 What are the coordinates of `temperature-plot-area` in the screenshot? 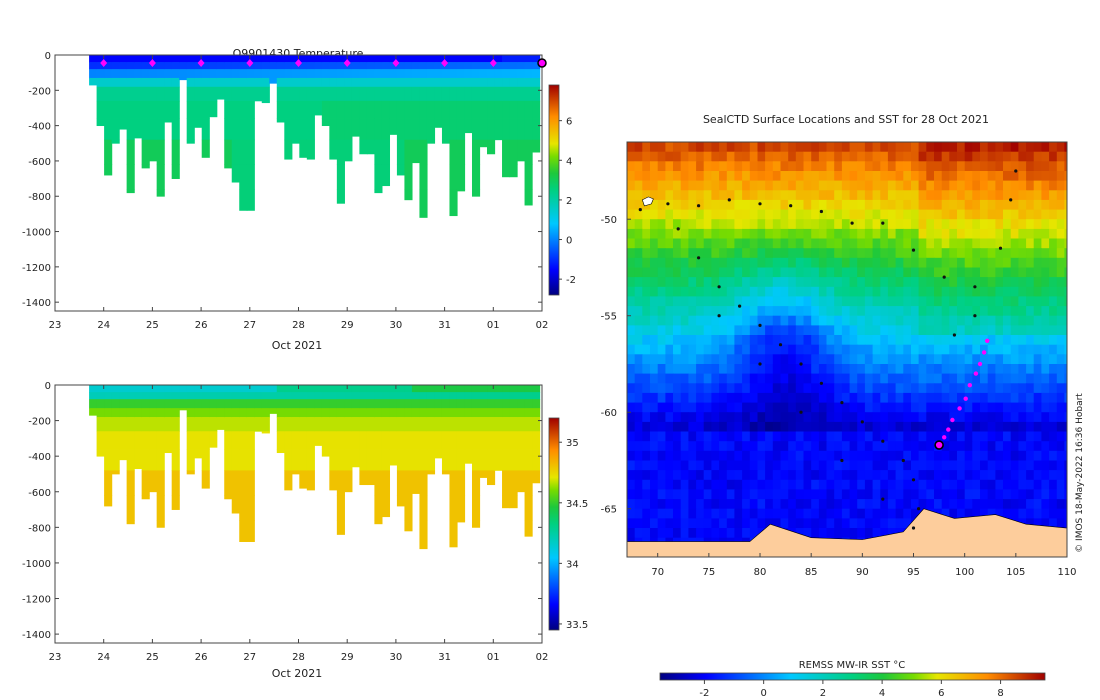 It's located at (315, 136).